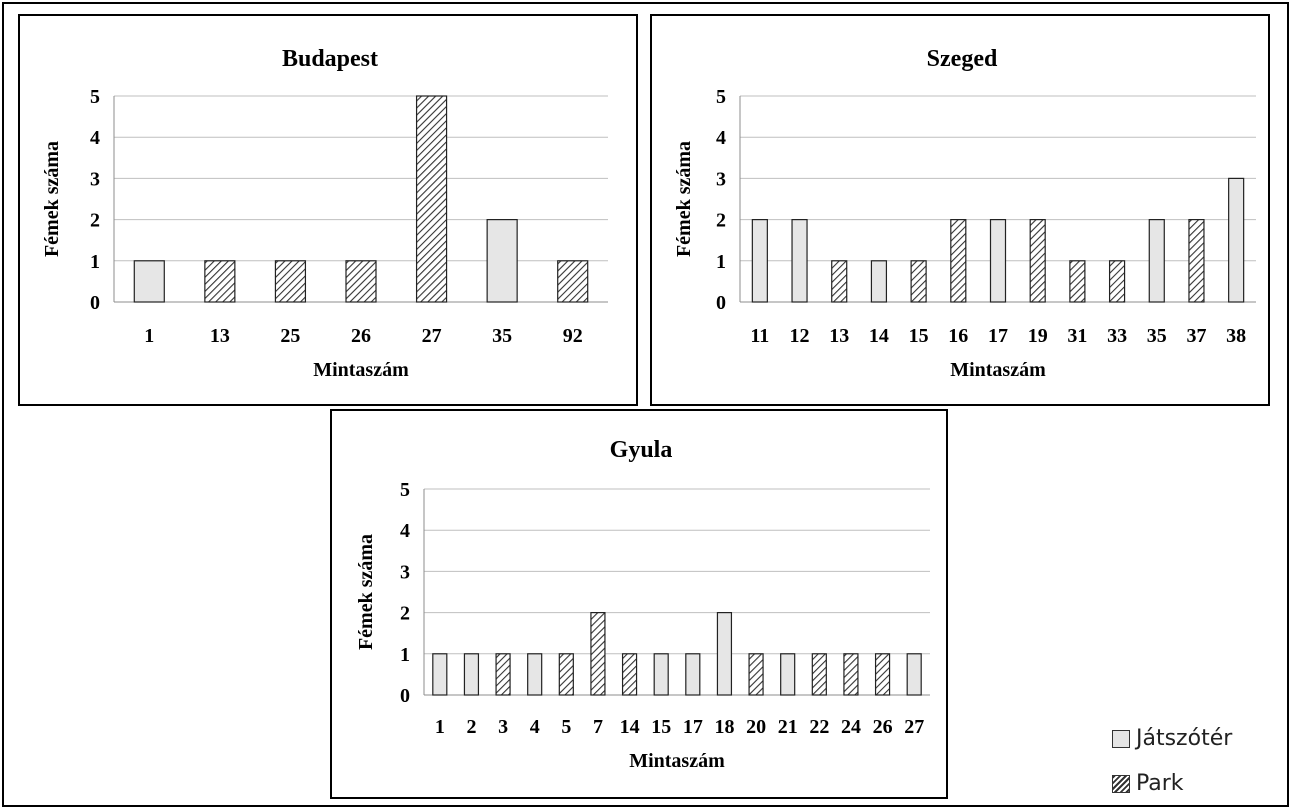 The height and width of the screenshot is (811, 1295). What do you see at coordinates (883, 727) in the screenshot?
I see `x-tick-label: 26` at bounding box center [883, 727].